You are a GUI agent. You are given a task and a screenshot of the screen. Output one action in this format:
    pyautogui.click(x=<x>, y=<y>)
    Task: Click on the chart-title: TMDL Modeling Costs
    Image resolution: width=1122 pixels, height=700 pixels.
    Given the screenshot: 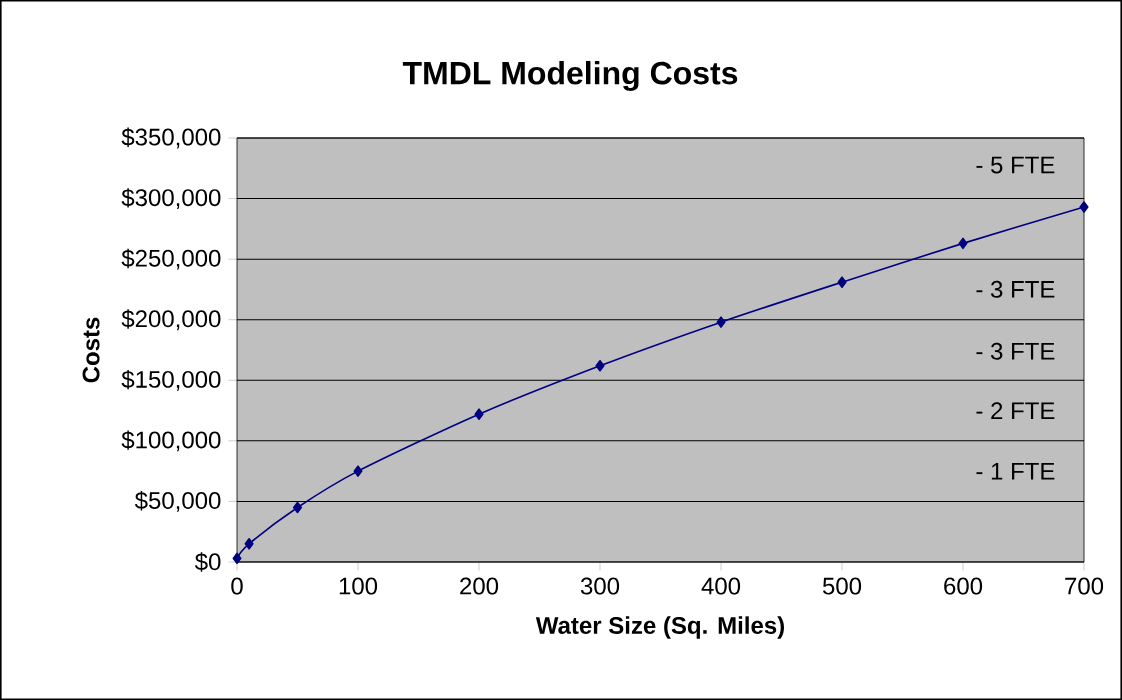 What is the action you would take?
    pyautogui.click(x=570, y=75)
    